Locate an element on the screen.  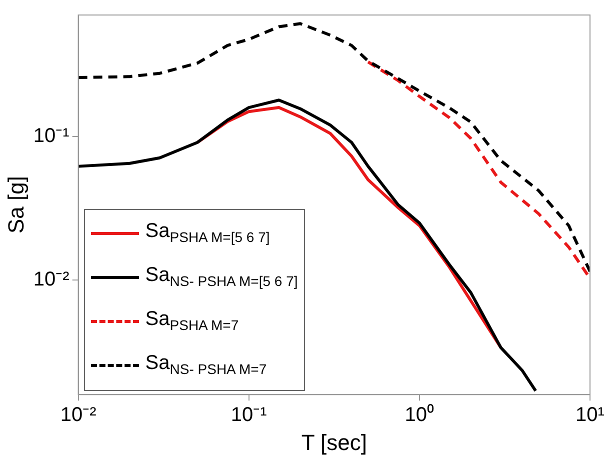
y-axis-title: Sa [g] is located at coordinates (15, 205).